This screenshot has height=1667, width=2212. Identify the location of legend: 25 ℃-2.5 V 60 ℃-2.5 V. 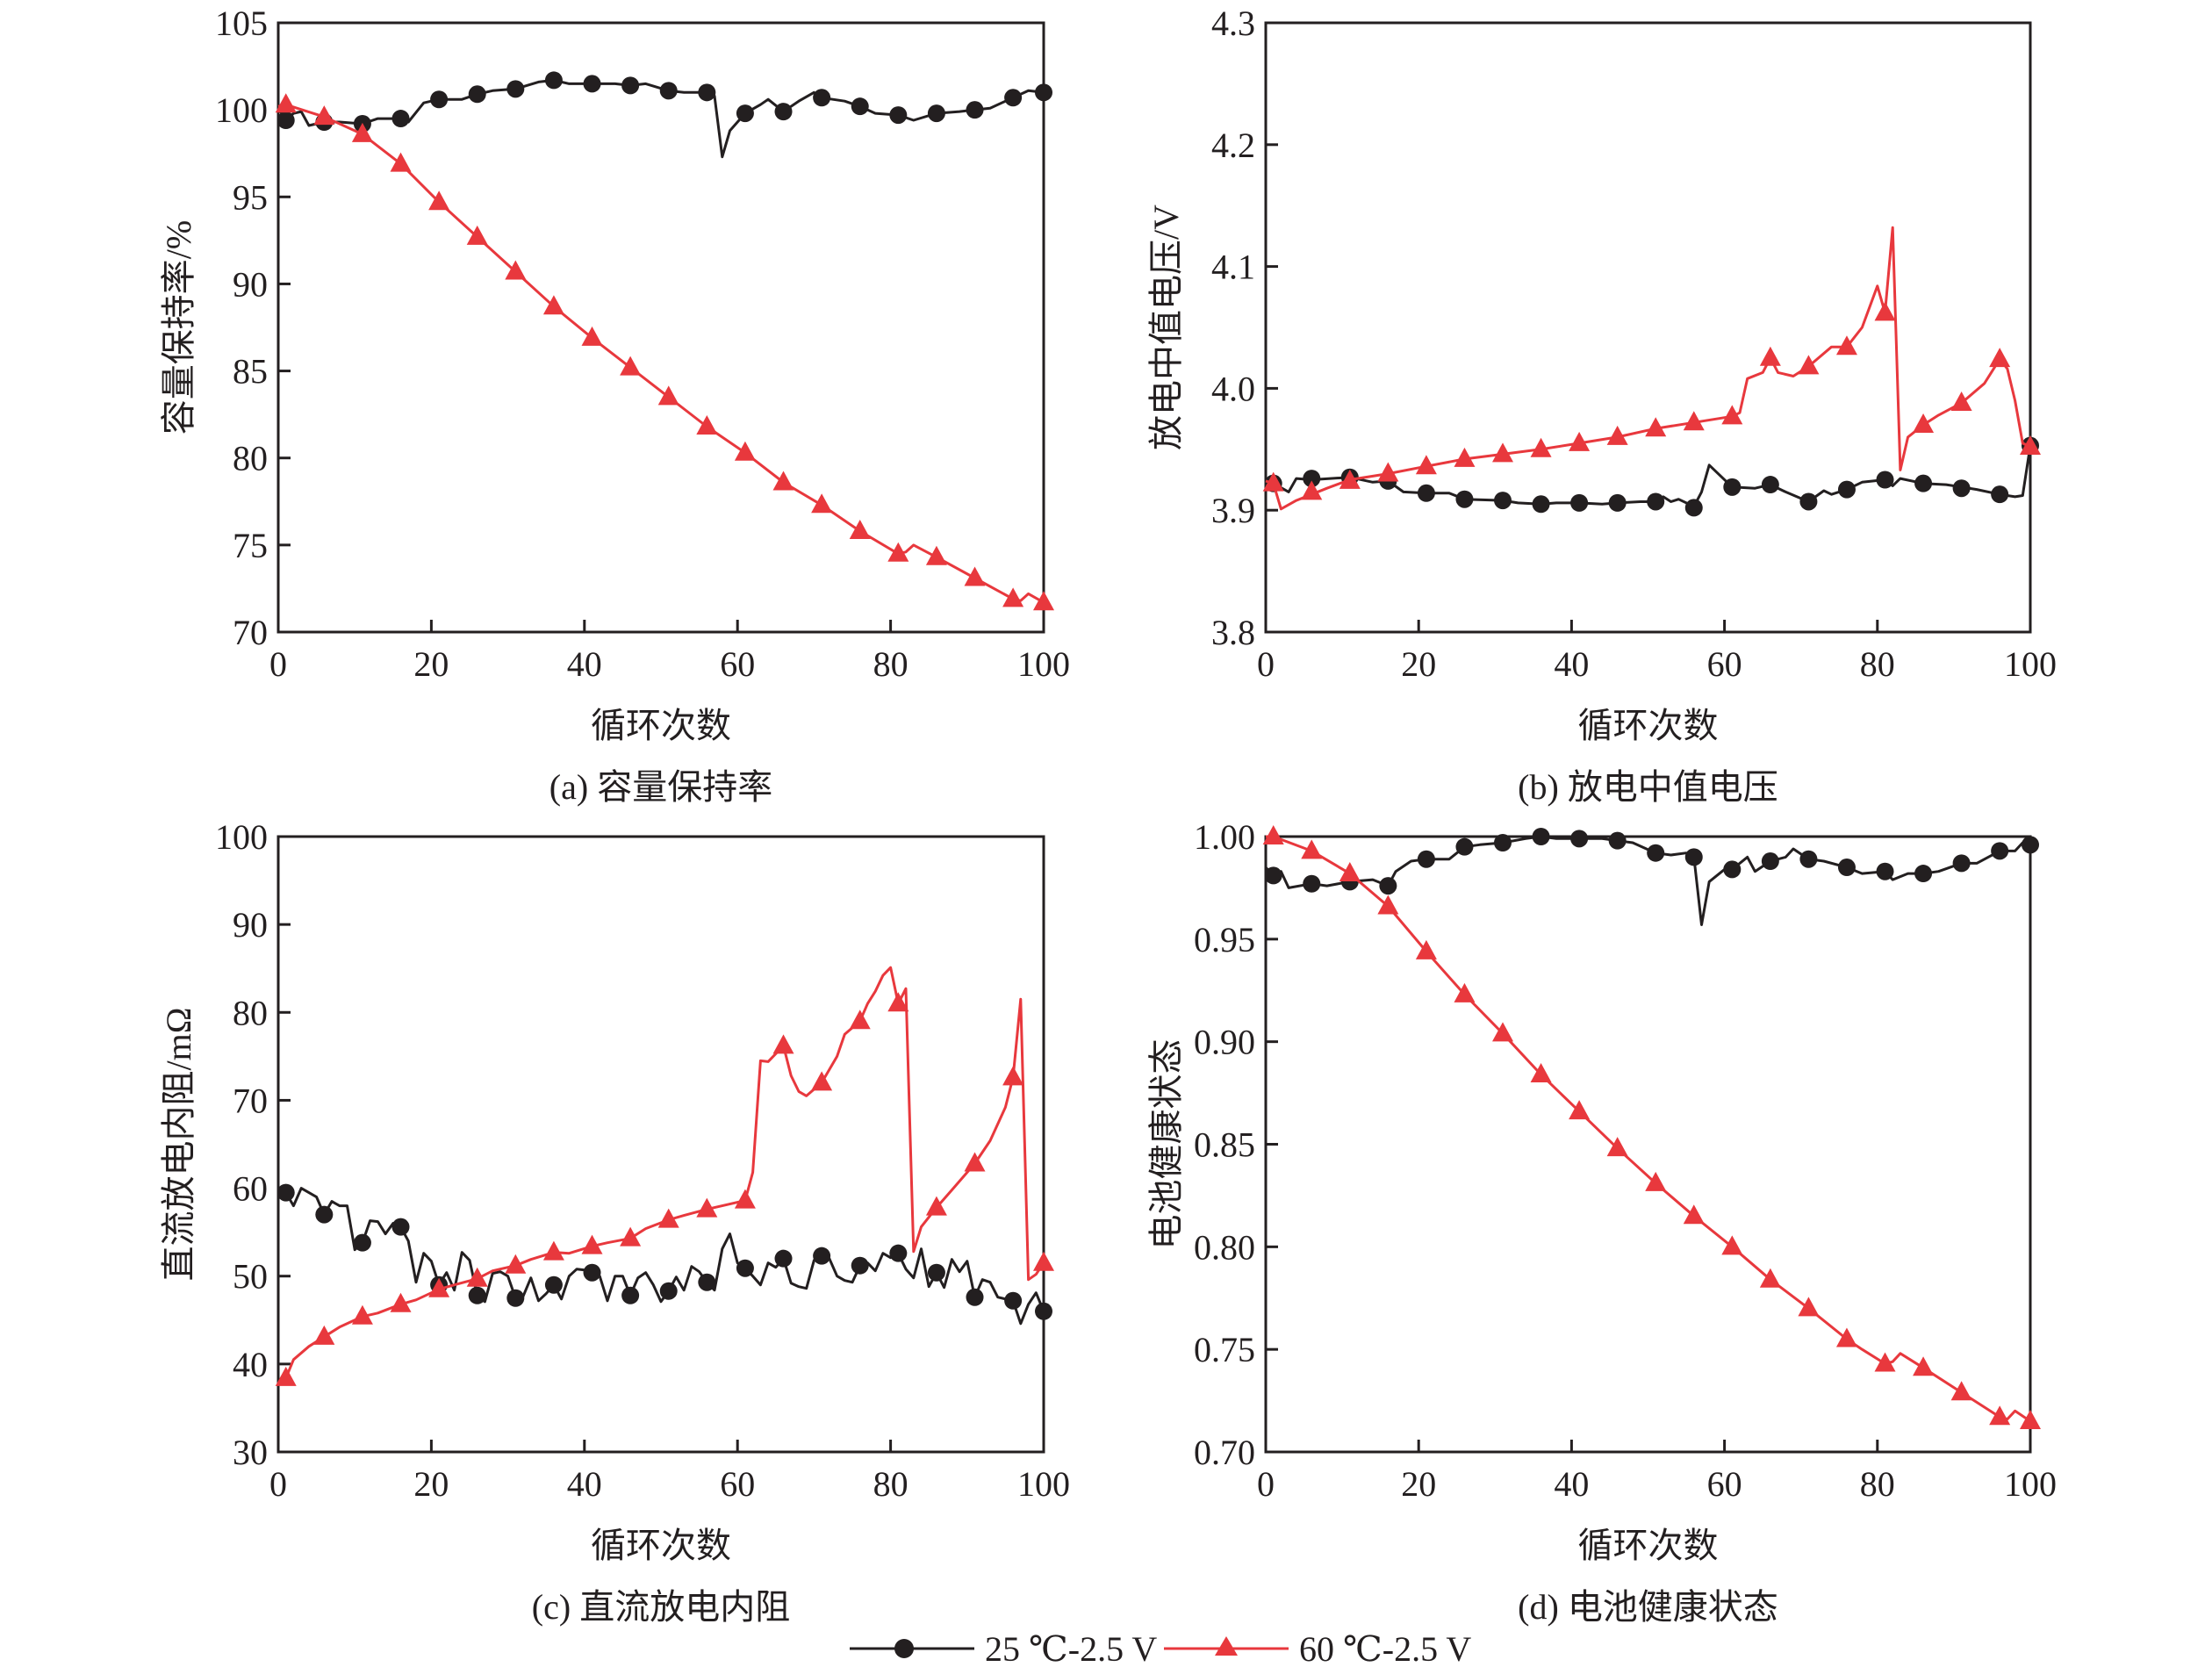
(1160, 1648).